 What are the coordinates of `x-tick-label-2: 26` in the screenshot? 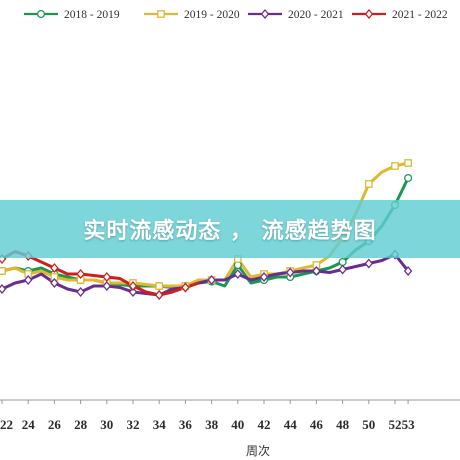 It's located at (55, 424).